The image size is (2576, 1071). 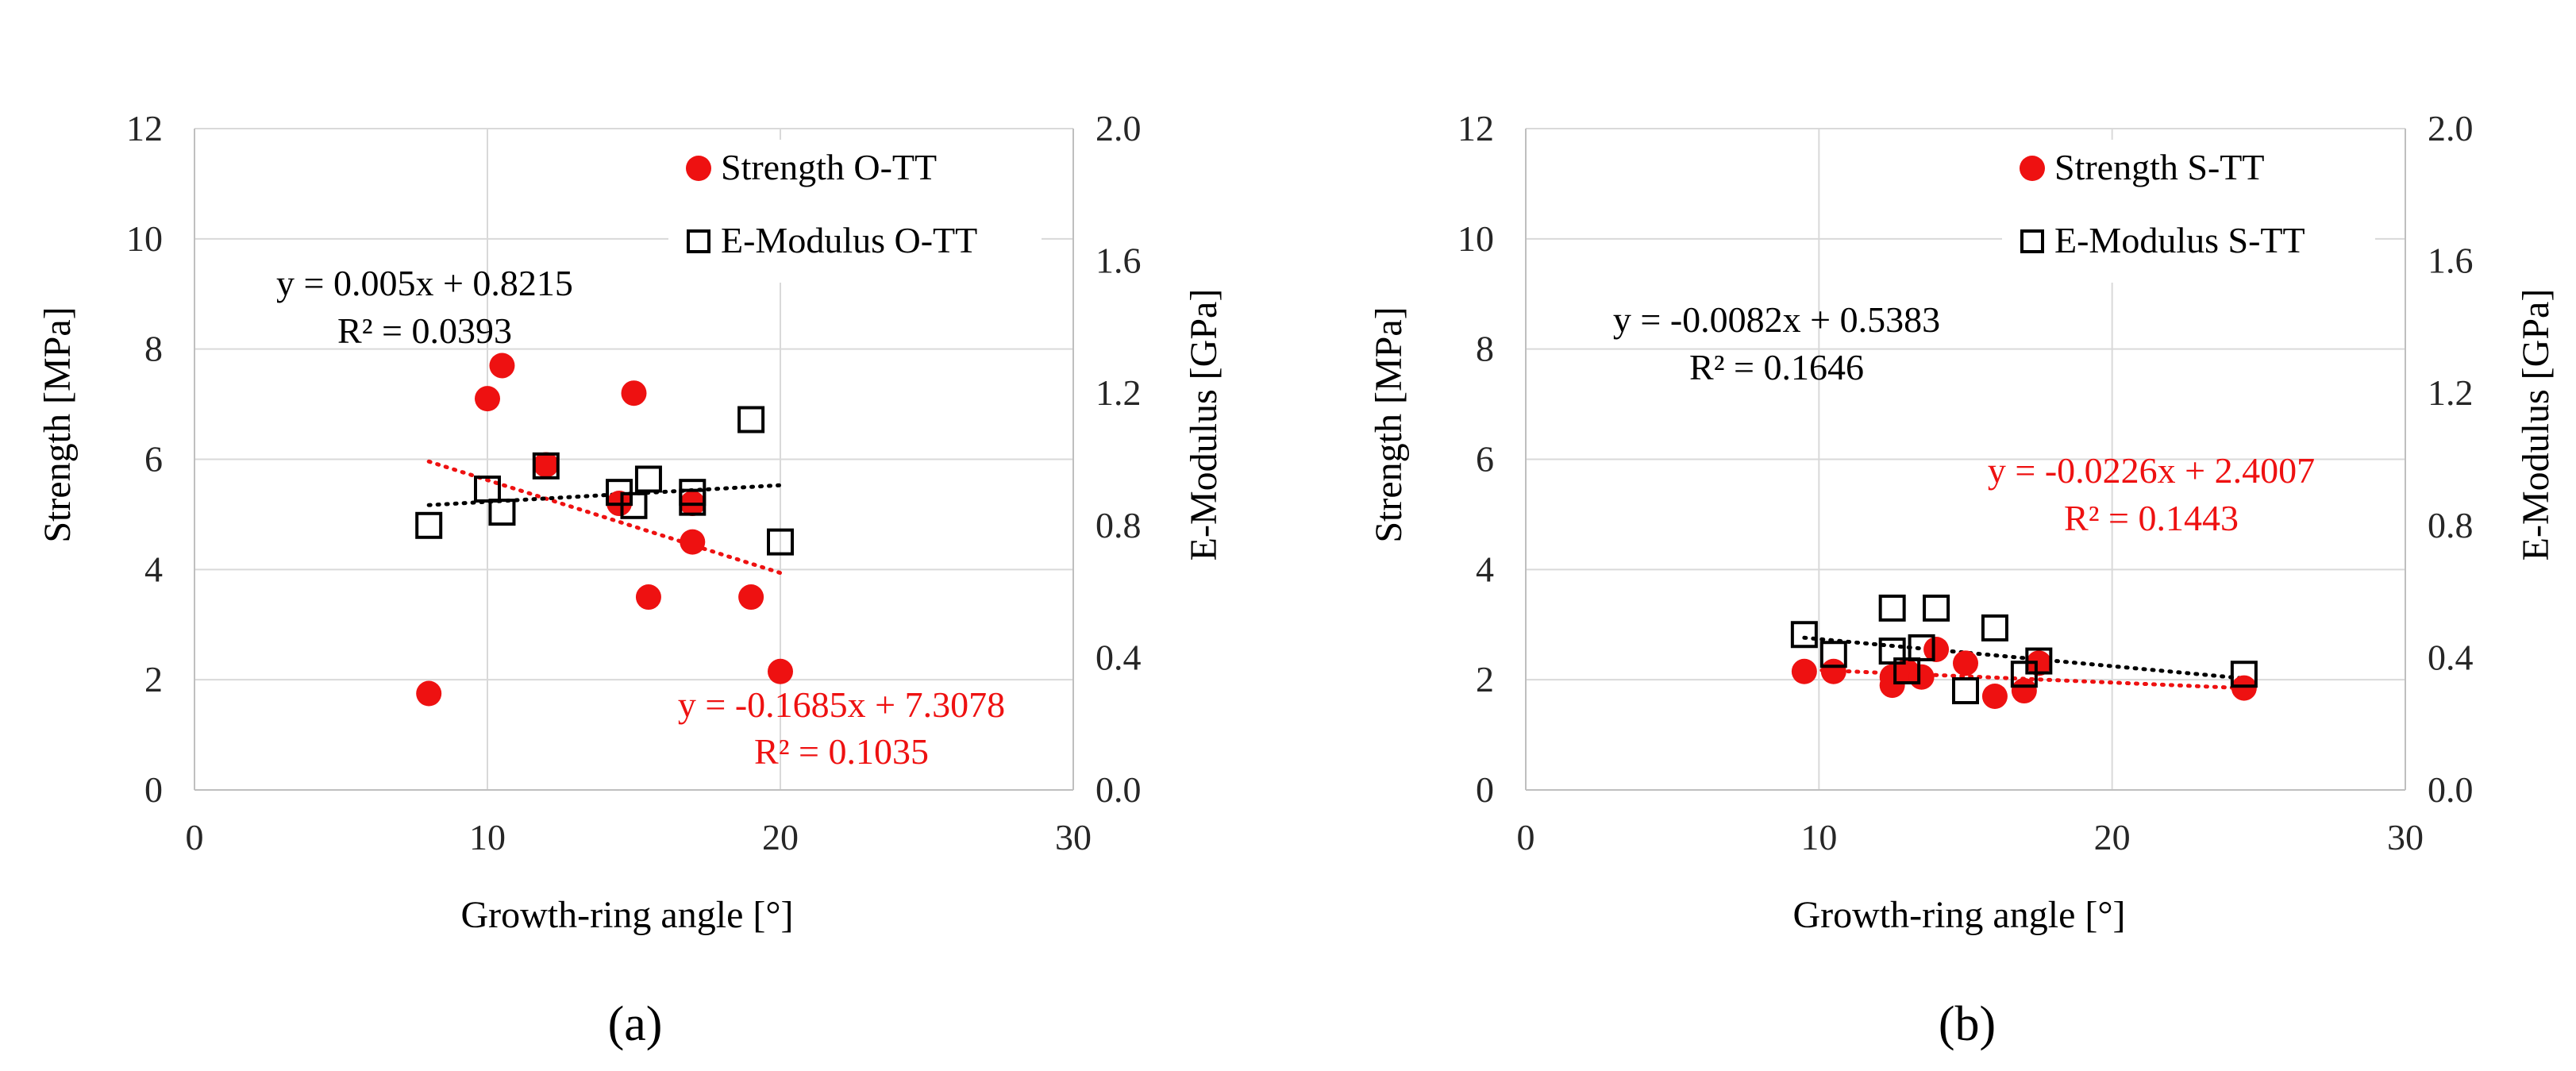 What do you see at coordinates (2179, 240) in the screenshot?
I see `legend-label: E-Modulus S-TT` at bounding box center [2179, 240].